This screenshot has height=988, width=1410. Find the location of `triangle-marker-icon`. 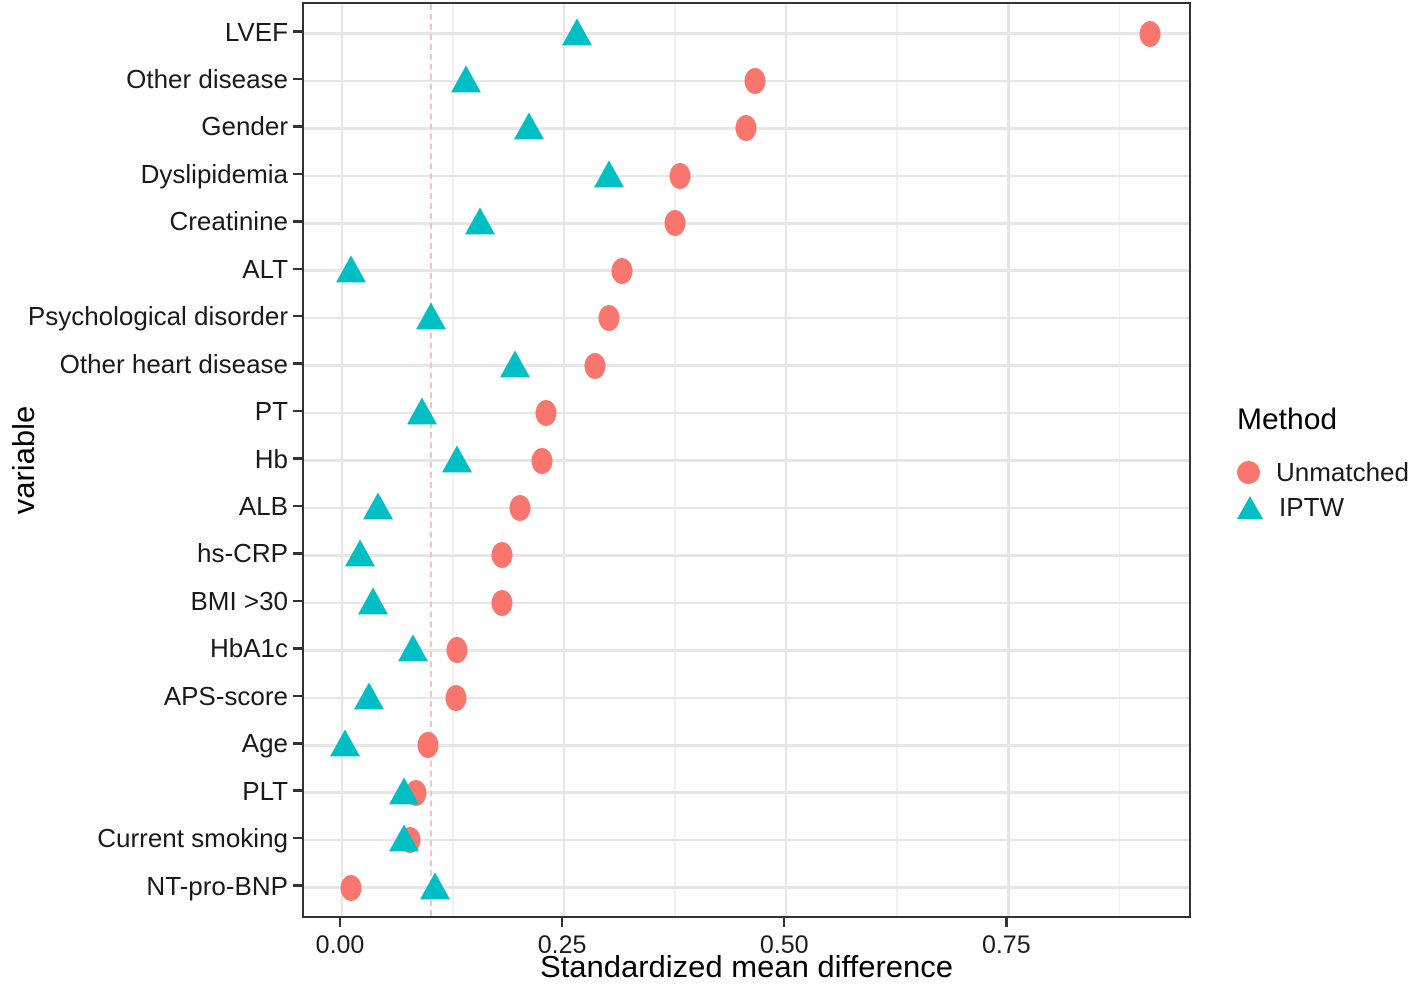

triangle-marker-icon is located at coordinates (1250, 507).